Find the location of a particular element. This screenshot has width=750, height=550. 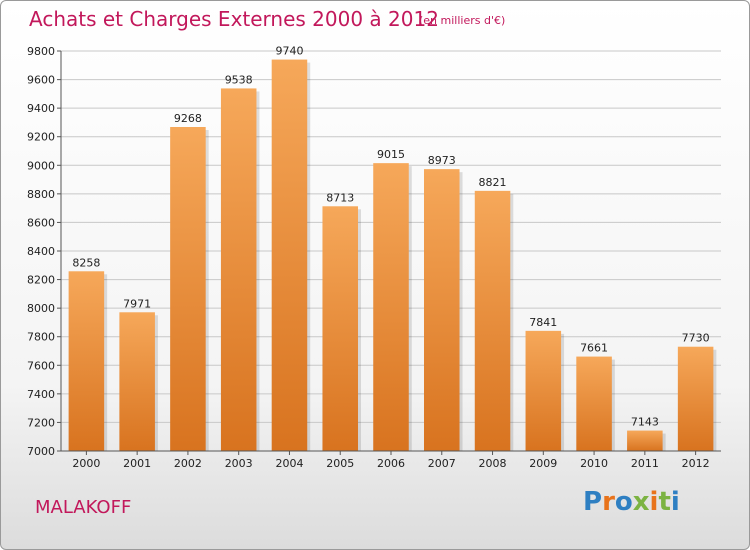

y-tick-label: 7600 is located at coordinates (41, 365).